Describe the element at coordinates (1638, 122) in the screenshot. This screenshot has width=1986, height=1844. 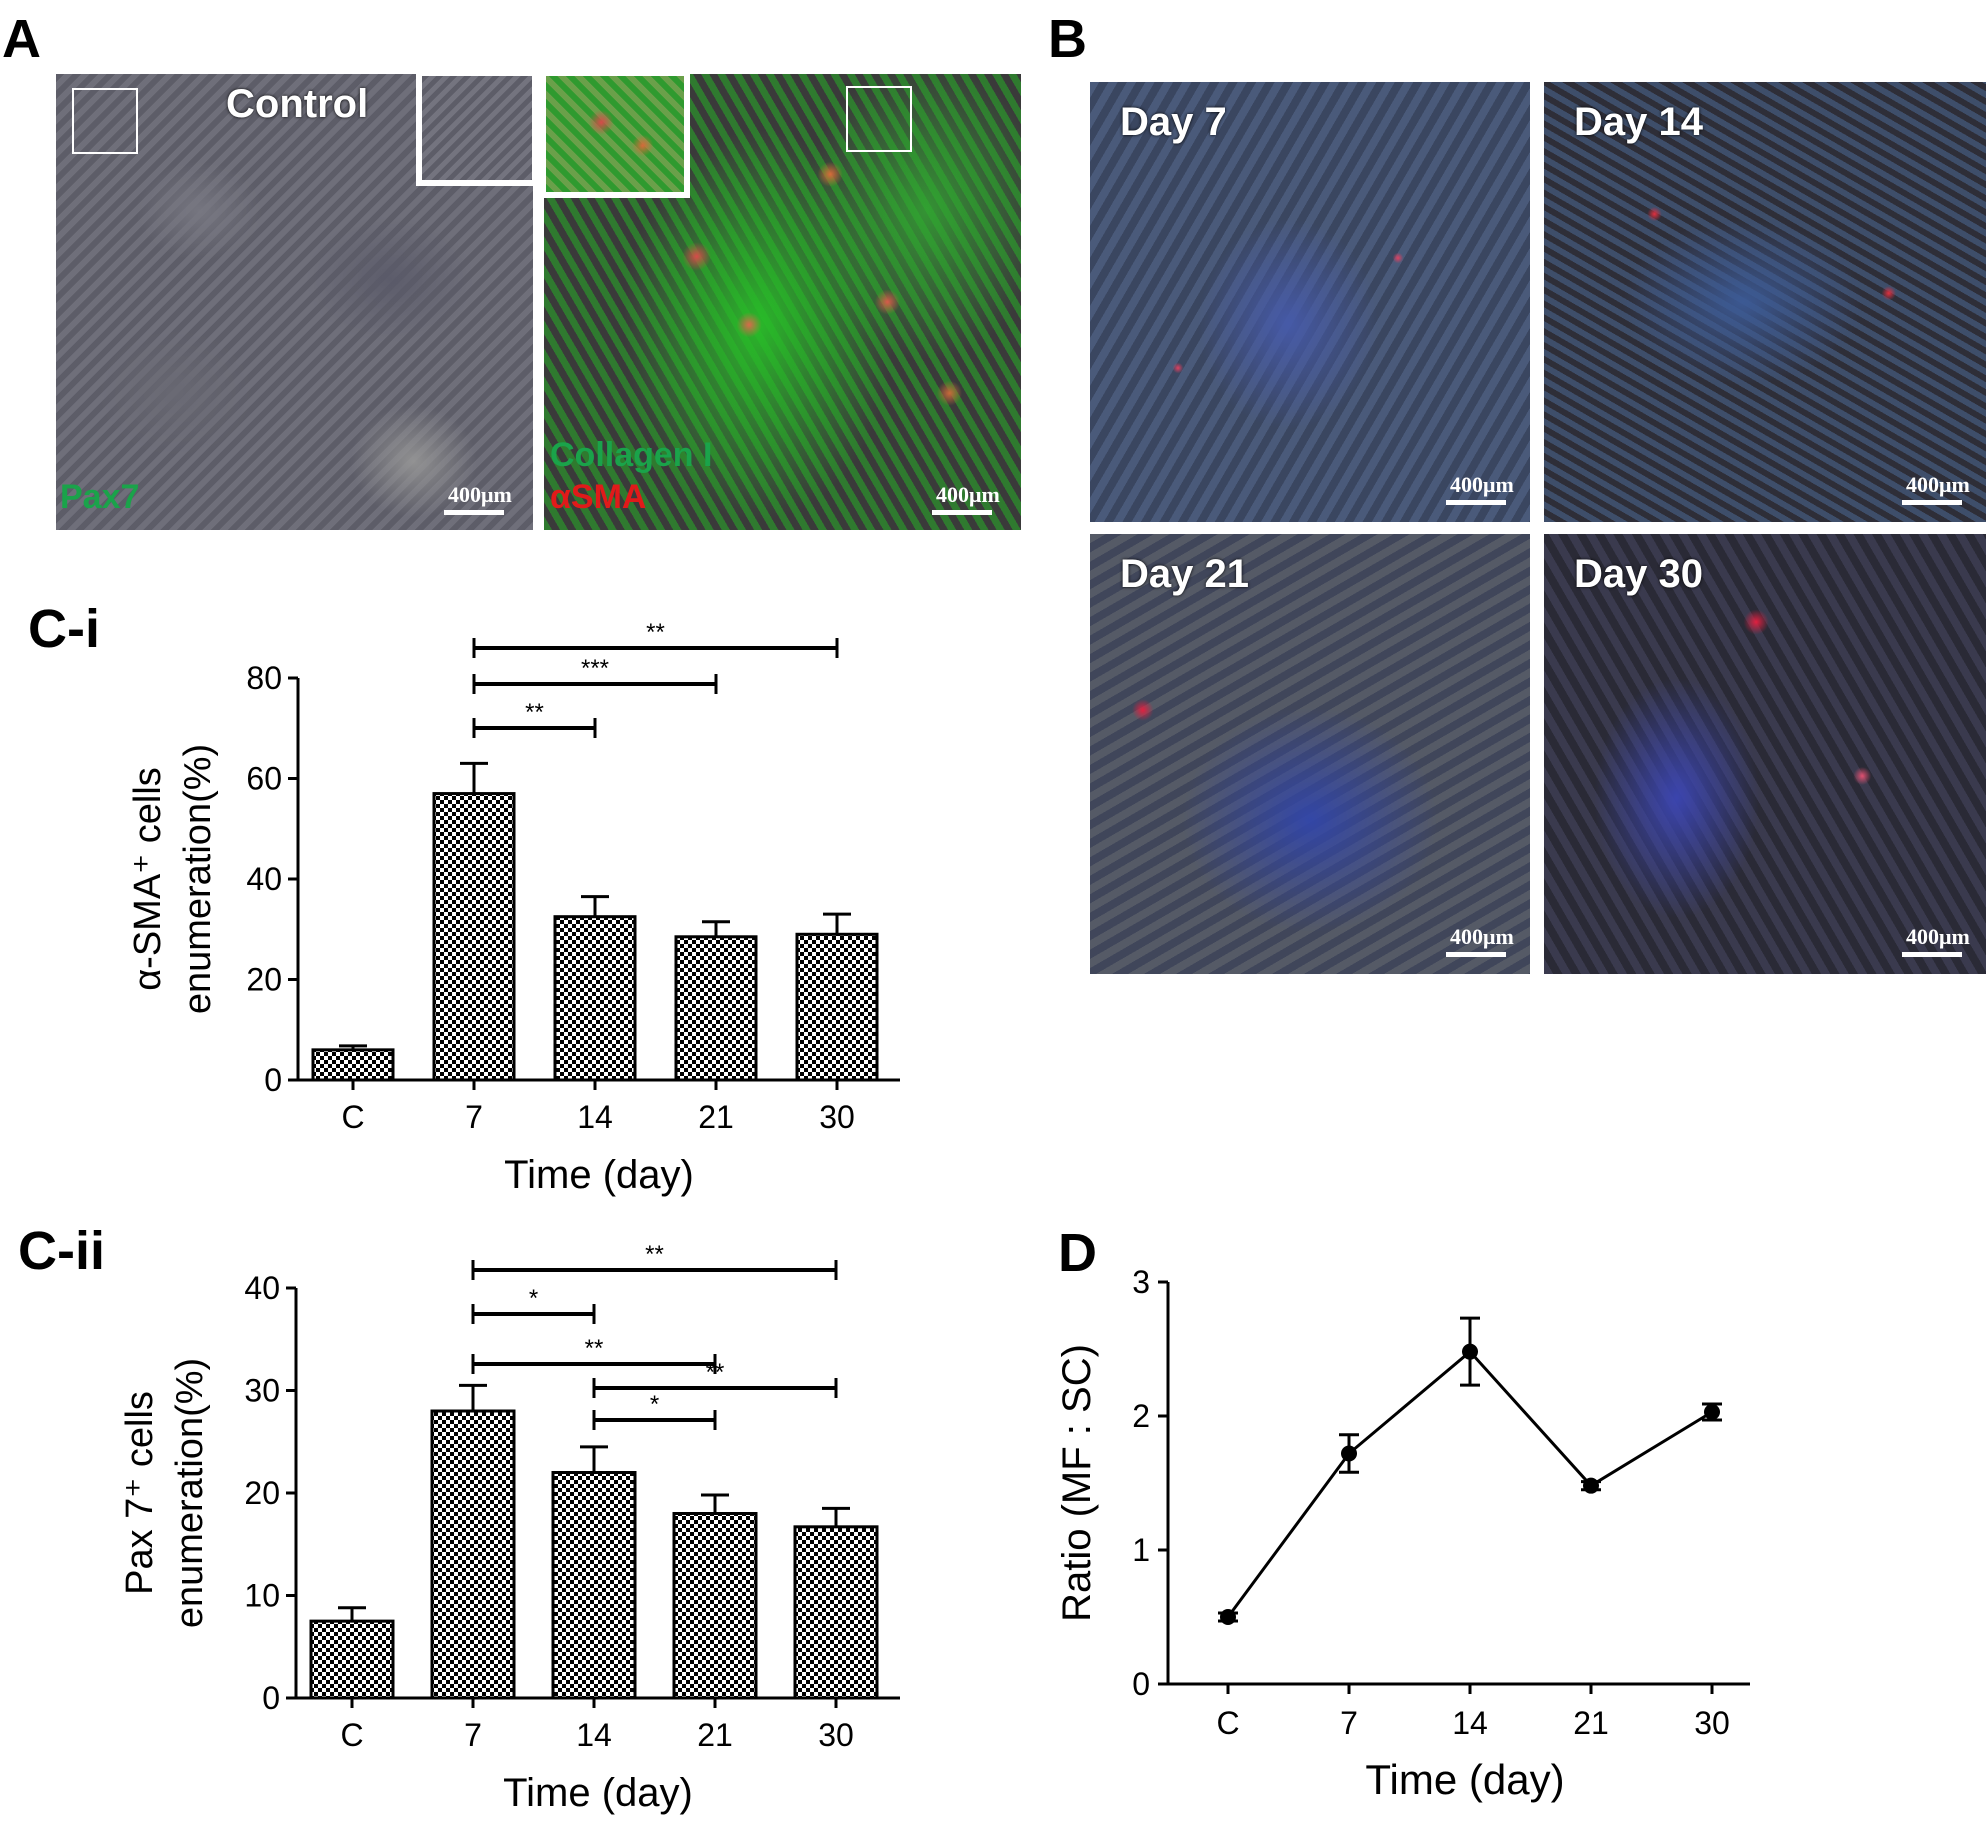
I see `day-14-label: Day 14` at that location.